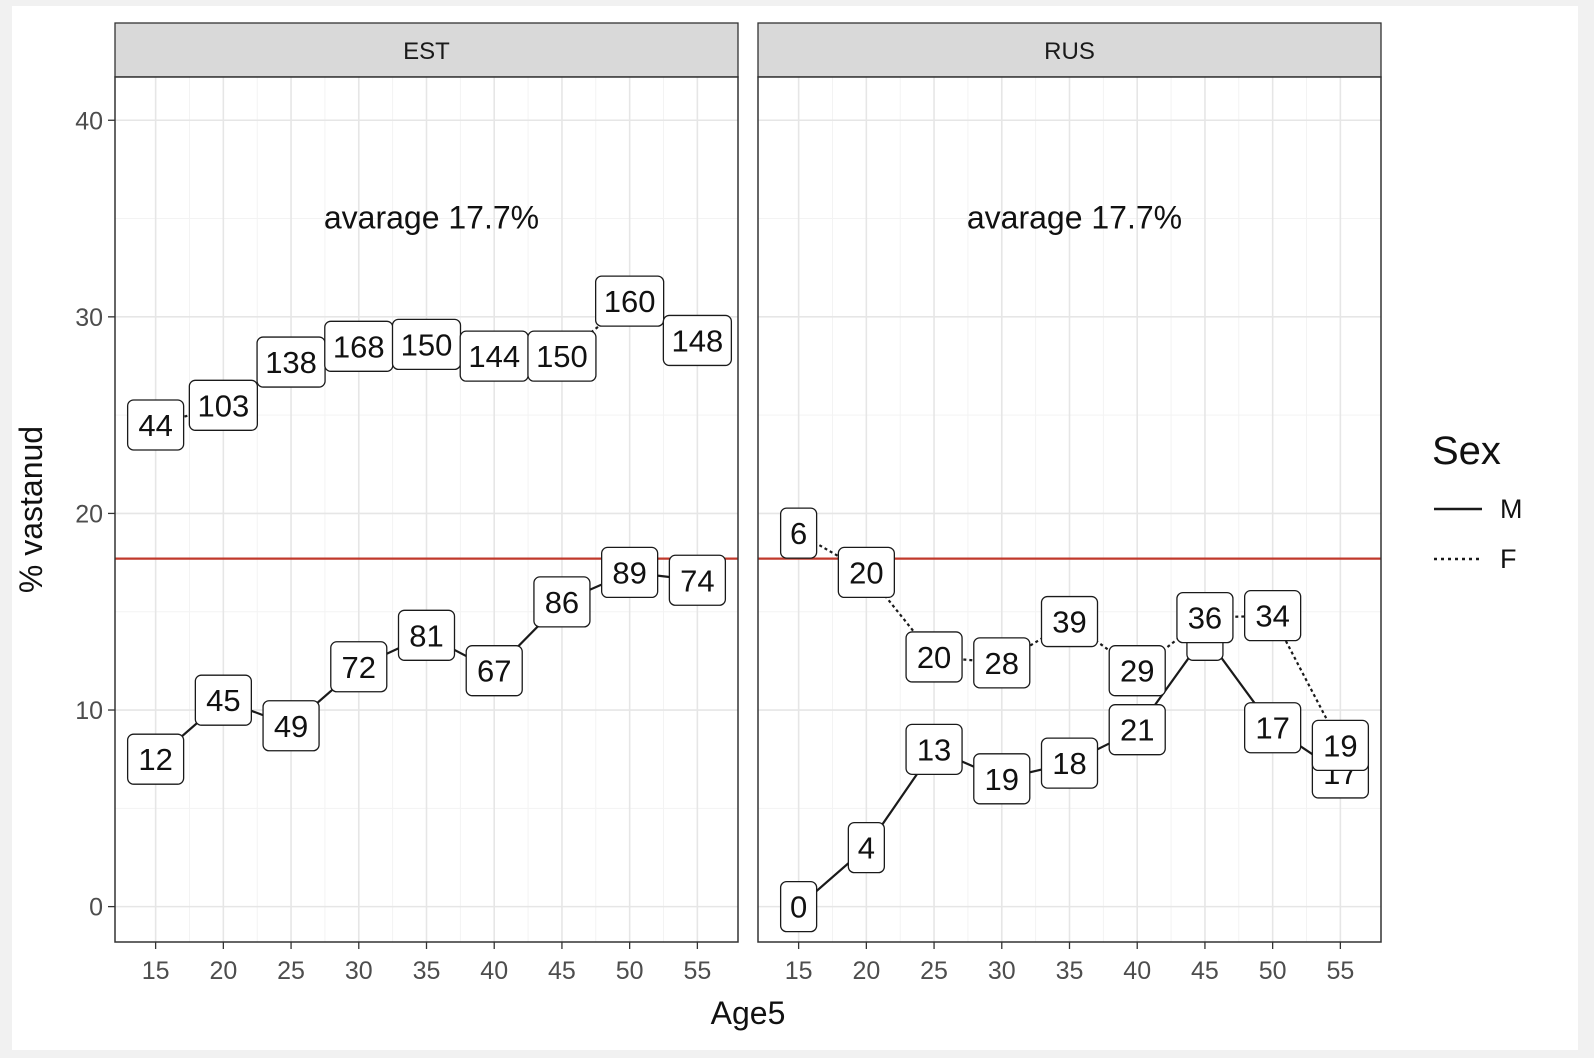 The width and height of the screenshot is (1594, 1058). What do you see at coordinates (96, 908) in the screenshot?
I see `y-tick-label: 0` at bounding box center [96, 908].